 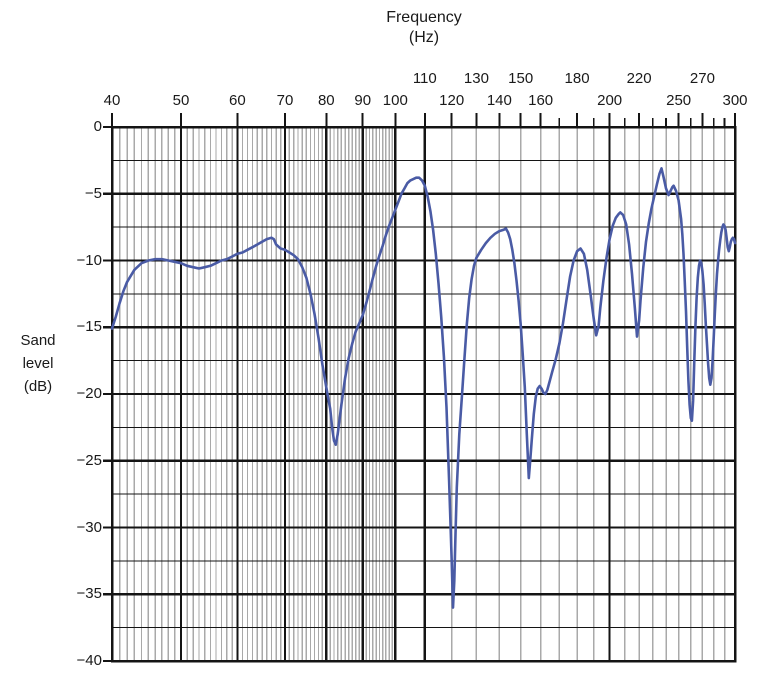 What do you see at coordinates (610, 100) in the screenshot?
I see `x-tick-label-200: 200` at bounding box center [610, 100].